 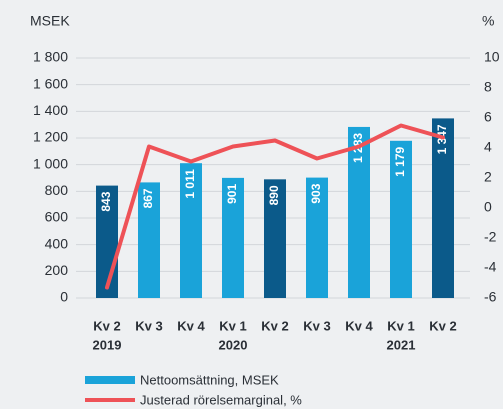 What do you see at coordinates (492, 57) in the screenshot?
I see `y2-tick-label: 10` at bounding box center [492, 57].